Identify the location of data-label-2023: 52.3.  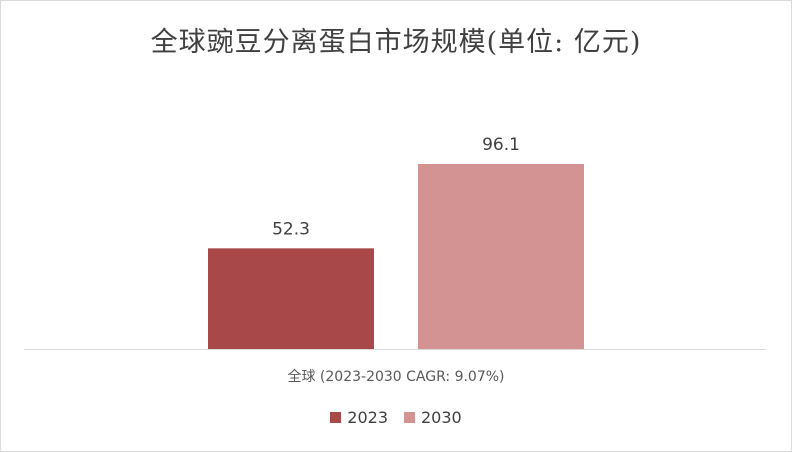
(291, 229).